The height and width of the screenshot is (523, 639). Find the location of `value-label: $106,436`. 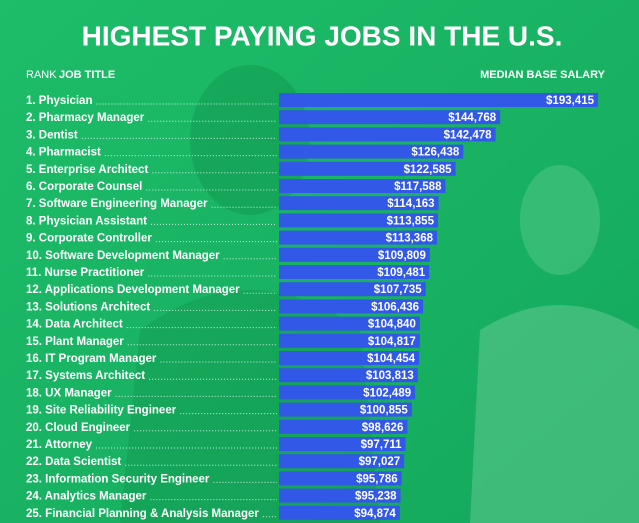

value-label: $106,436 is located at coordinates (395, 307).